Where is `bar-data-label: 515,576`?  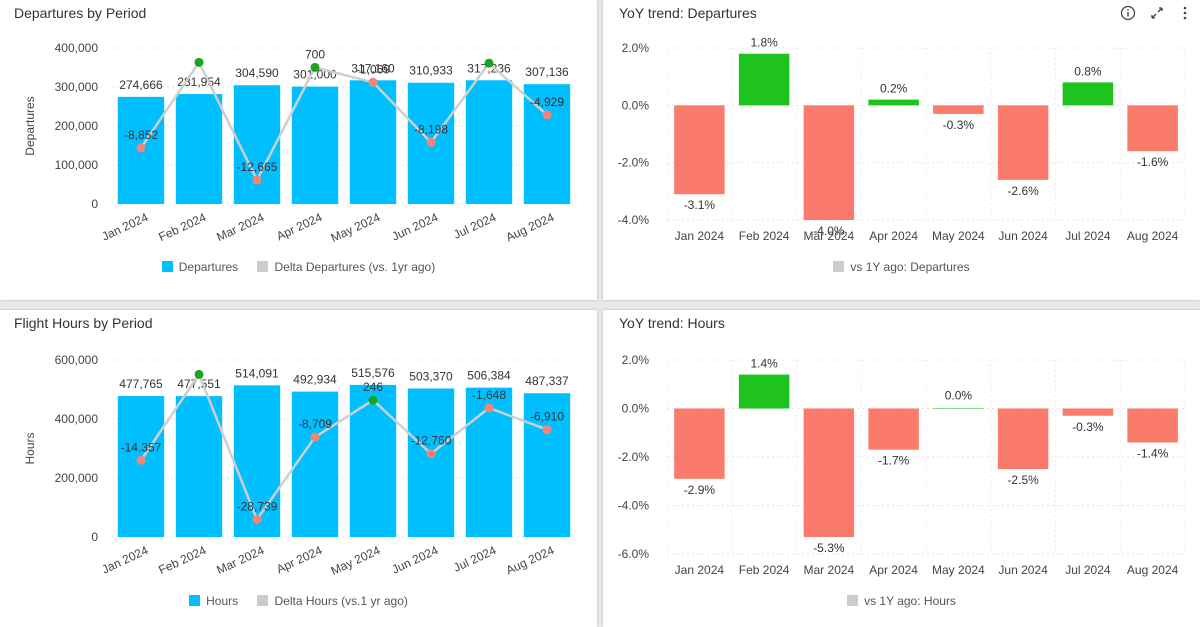
bar-data-label: 515,576 is located at coordinates (373, 373).